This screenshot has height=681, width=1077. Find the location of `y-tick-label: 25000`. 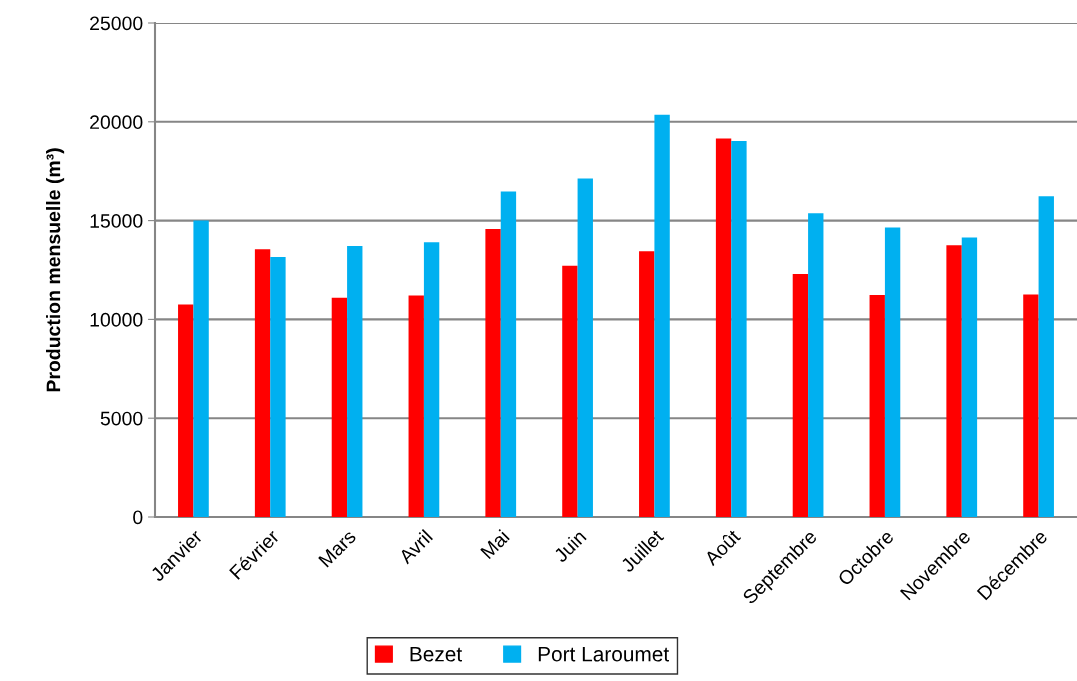

y-tick-label: 25000 is located at coordinates (116, 23).